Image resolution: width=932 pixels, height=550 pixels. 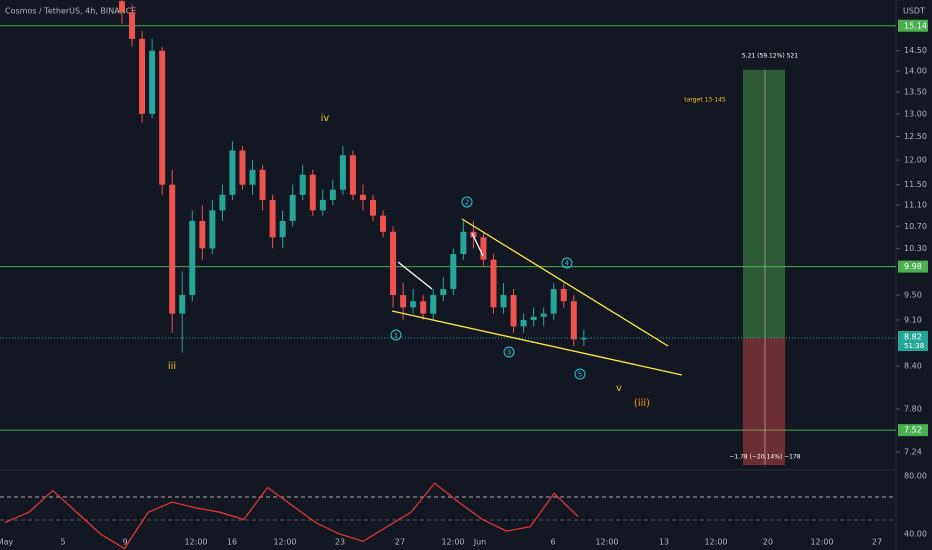 I want to click on wave-number: 4, so click(x=567, y=264).